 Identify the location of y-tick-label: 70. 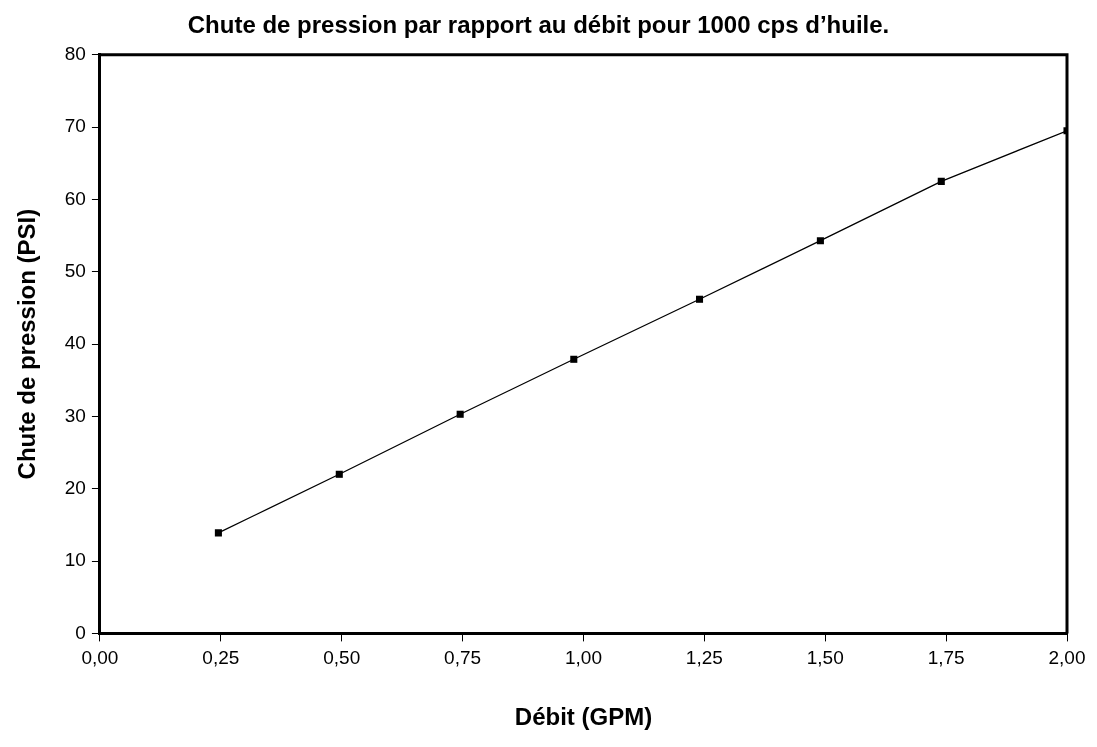
(75, 126).